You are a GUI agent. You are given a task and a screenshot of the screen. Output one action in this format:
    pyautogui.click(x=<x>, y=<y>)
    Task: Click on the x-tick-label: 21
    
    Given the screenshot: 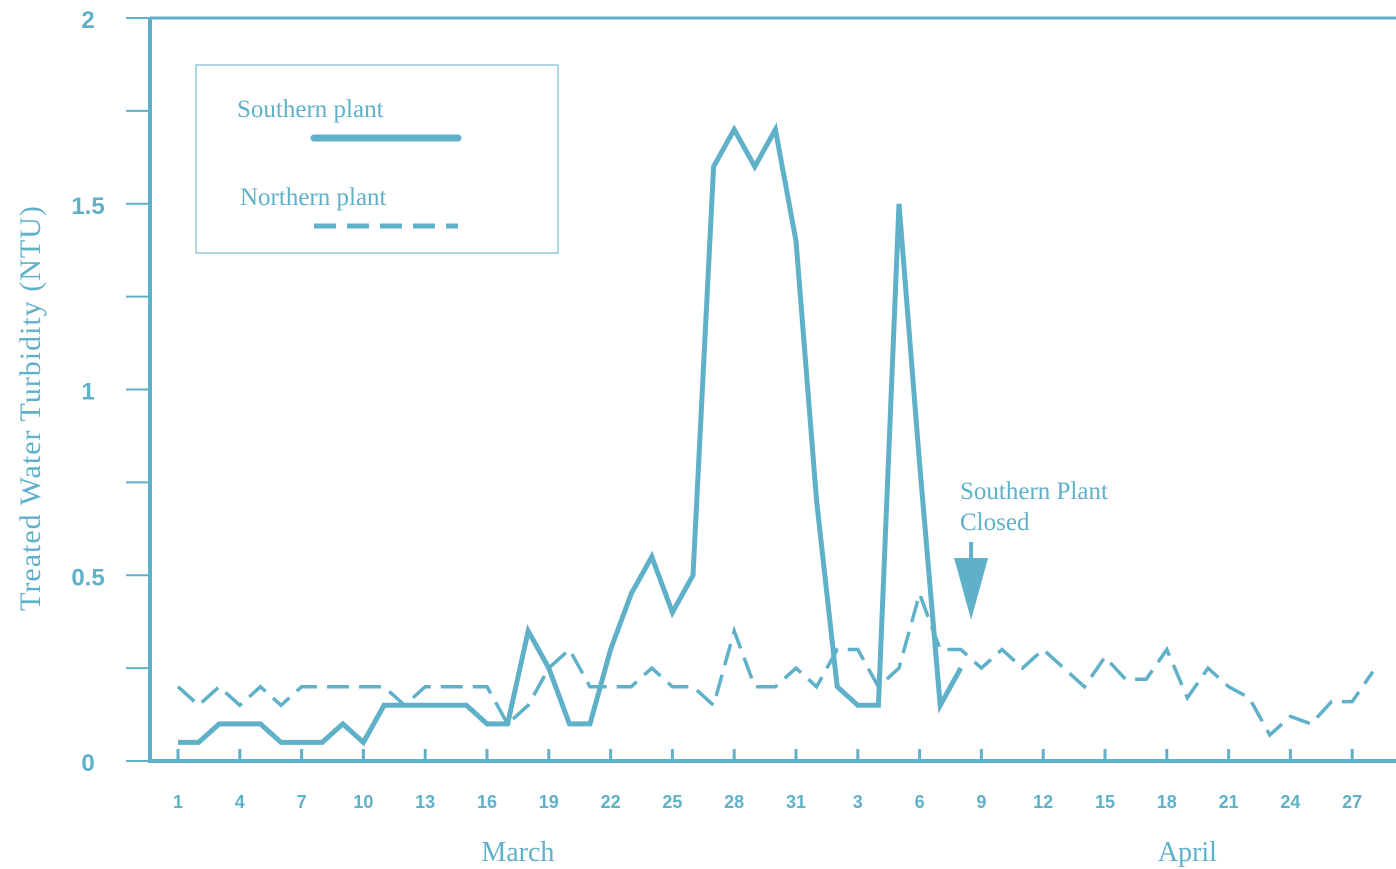 What is the action you would take?
    pyautogui.click(x=1229, y=802)
    